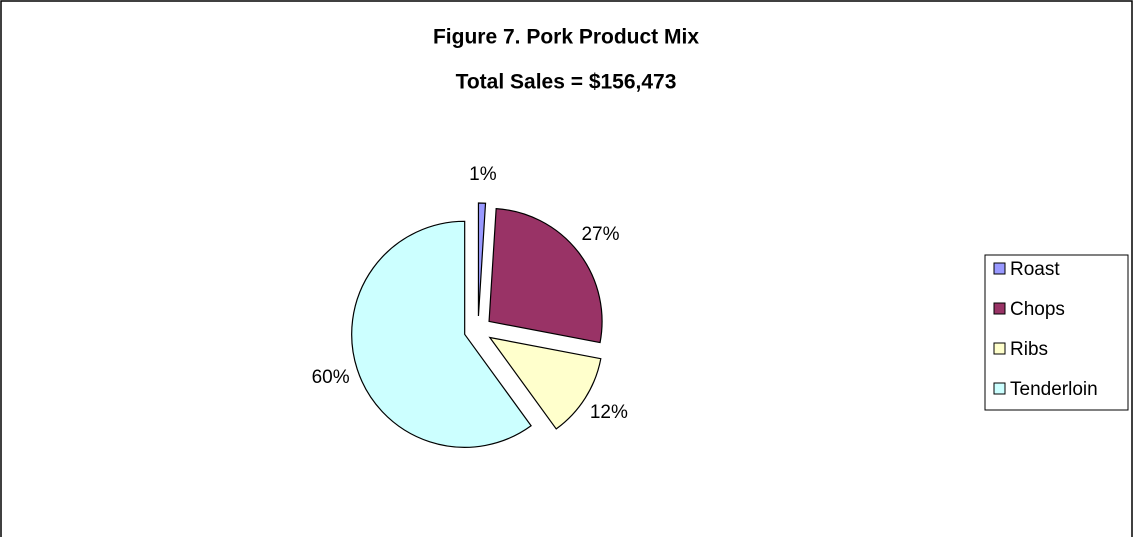  Describe the element at coordinates (566, 37) in the screenshot. I see `chart-title: Figure 7. Pork Product Mix` at that location.